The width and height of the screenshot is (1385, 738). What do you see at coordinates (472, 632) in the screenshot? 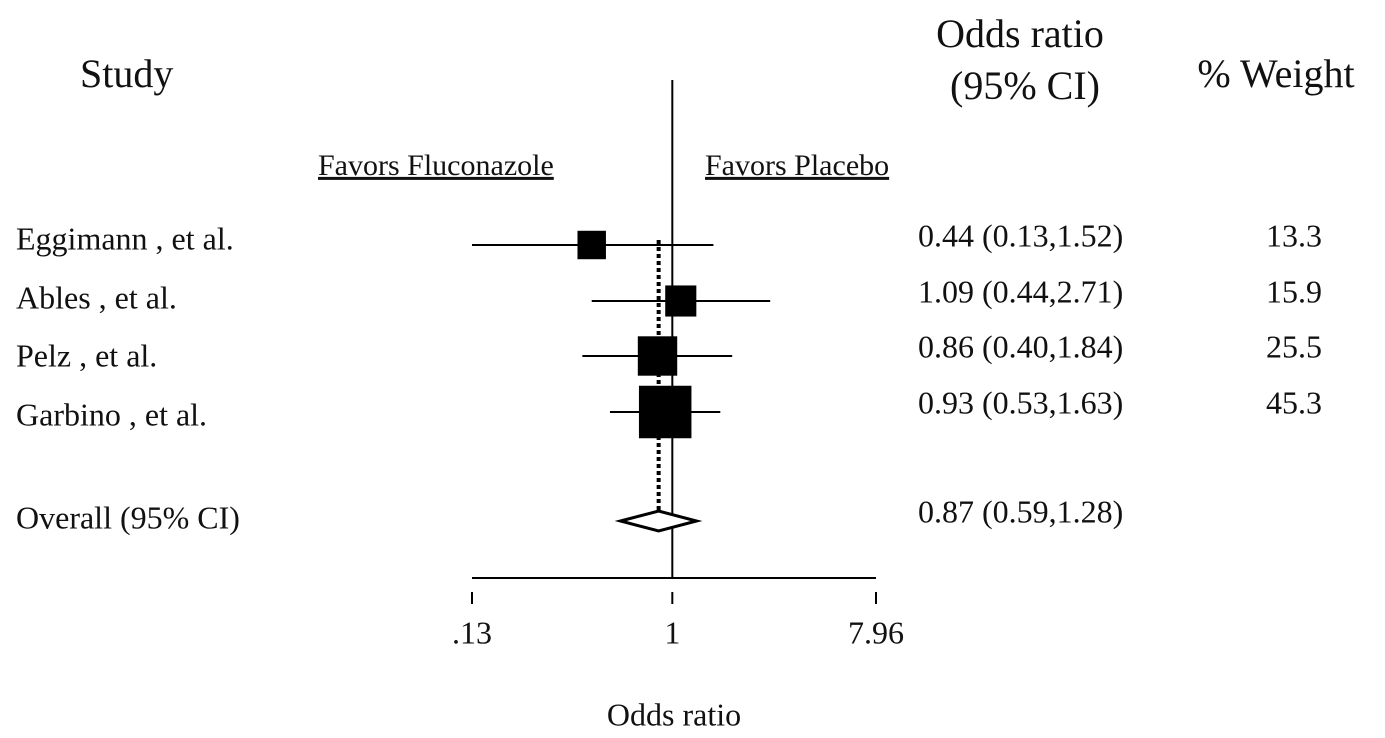
I see `x-tick-label: .13` at bounding box center [472, 632].